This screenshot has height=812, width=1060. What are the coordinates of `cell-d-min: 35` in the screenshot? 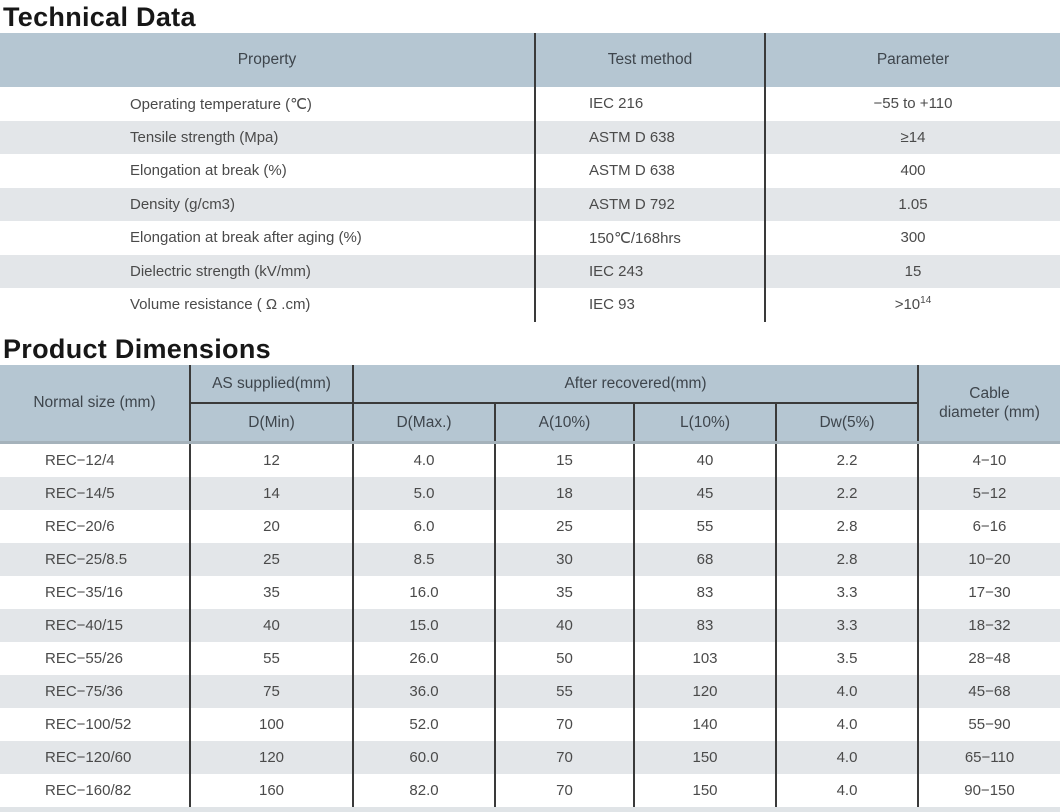 It's located at (271, 592).